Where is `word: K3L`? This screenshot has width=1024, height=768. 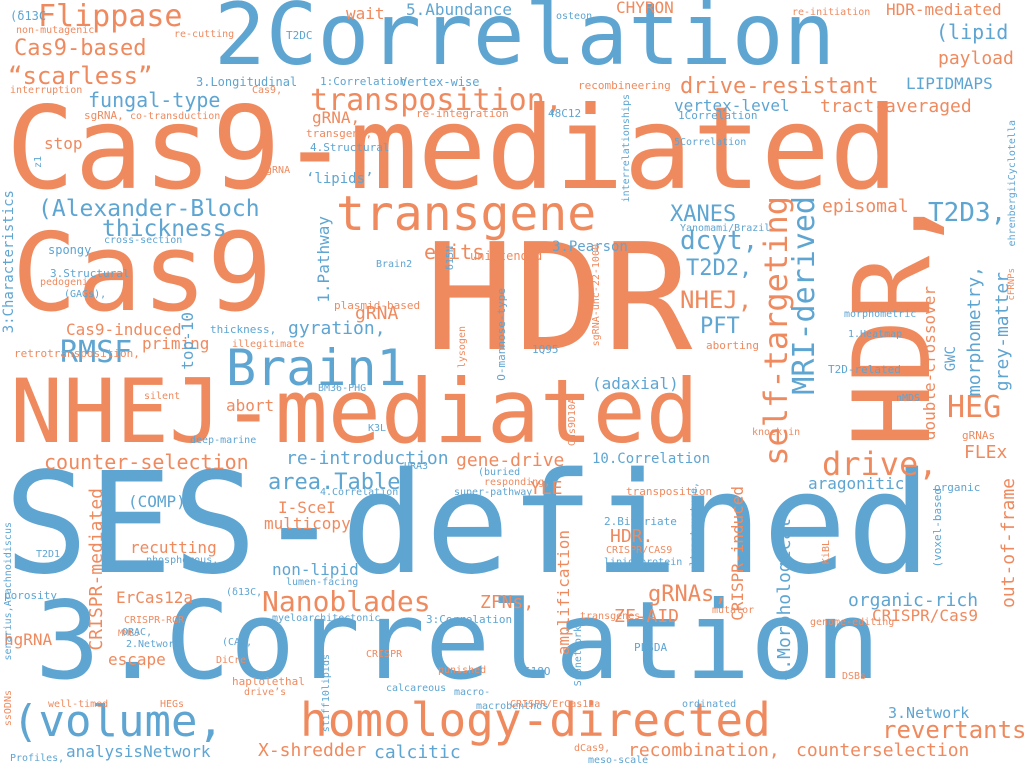
word: K3L is located at coordinates (377, 428).